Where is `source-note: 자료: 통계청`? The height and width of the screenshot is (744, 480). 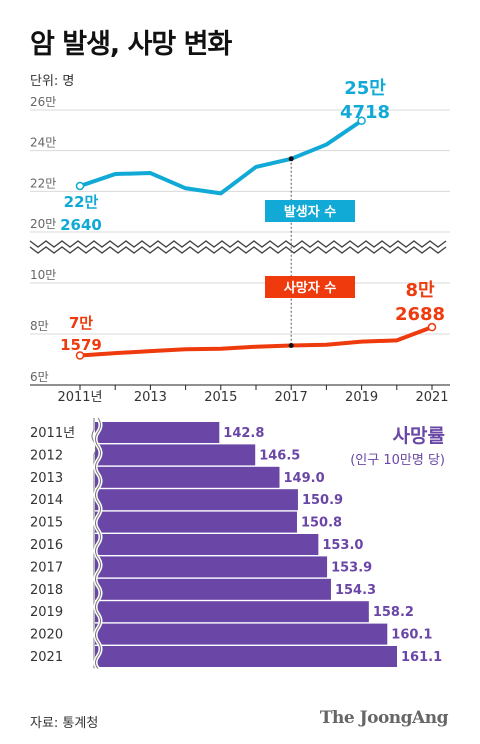
source-note: 자료: 통계청 is located at coordinates (64, 723).